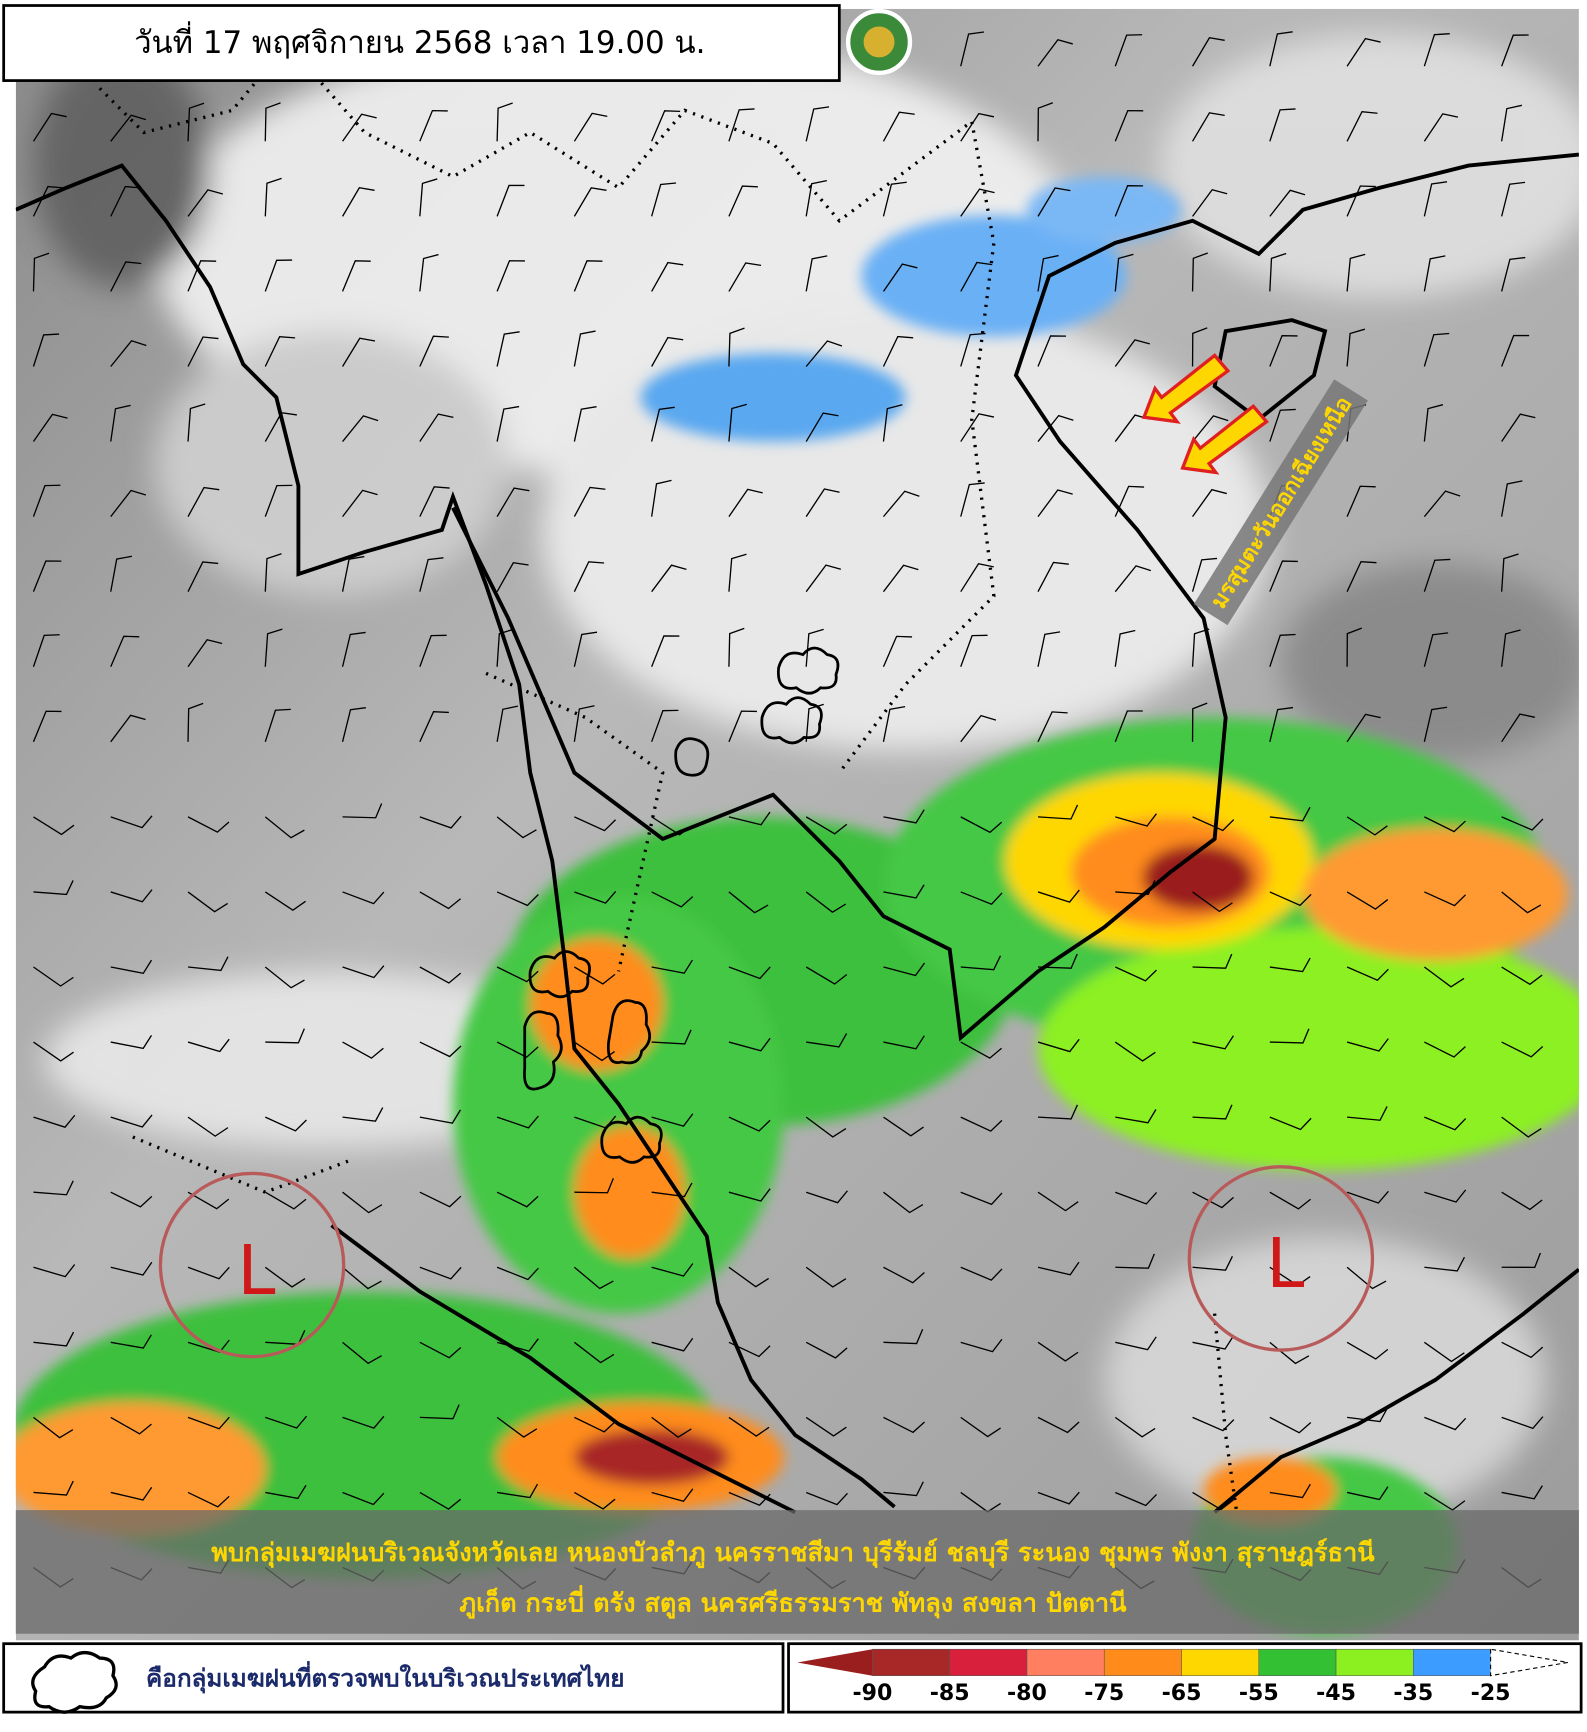  Describe the element at coordinates (1182, 1677) in the screenshot. I see `colorbar: -90 -85 -80 -75 -65 -55 -45 -35 -25` at that location.